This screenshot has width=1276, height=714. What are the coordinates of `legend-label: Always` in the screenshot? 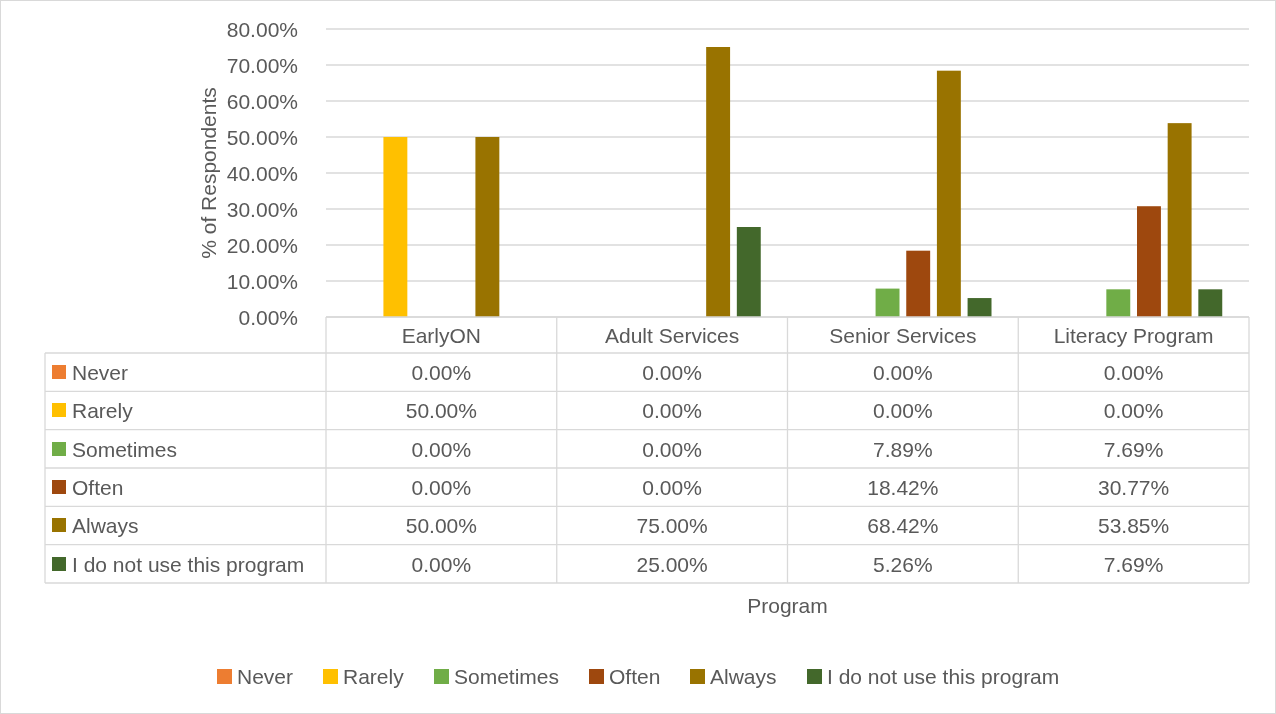 It's located at (743, 676).